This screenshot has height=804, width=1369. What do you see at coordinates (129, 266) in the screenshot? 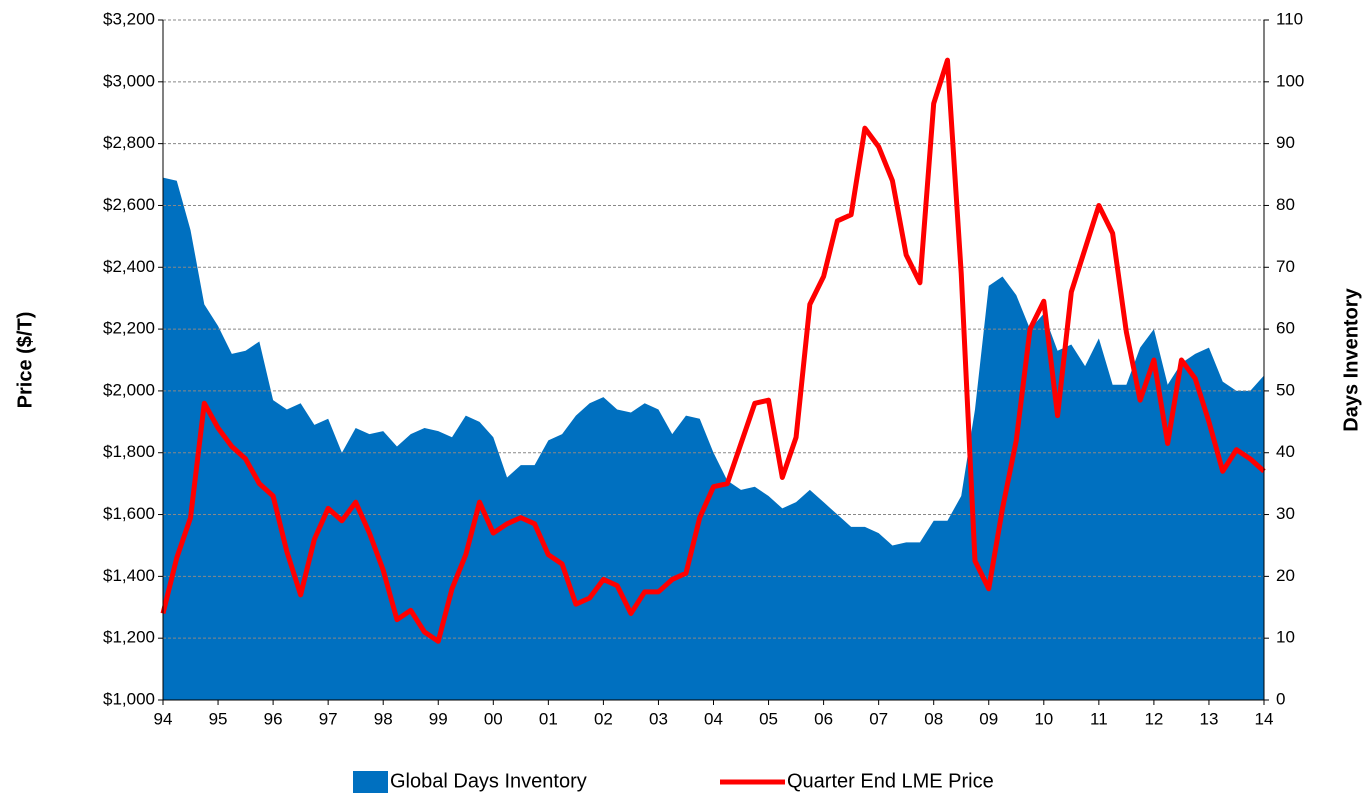
I see `y-tick-label: $2,400` at bounding box center [129, 266].